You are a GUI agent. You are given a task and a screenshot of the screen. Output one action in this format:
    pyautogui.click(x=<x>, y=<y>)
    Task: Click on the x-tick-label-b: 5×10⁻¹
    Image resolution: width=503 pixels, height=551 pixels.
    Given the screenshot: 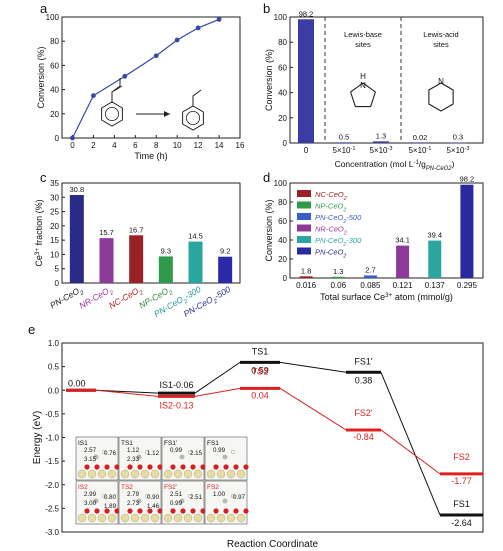 What is the action you would take?
    pyautogui.click(x=343, y=150)
    